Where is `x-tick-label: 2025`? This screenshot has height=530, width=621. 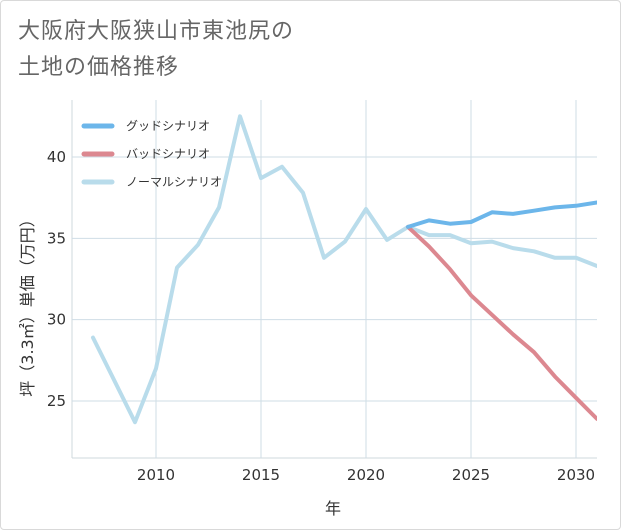
x-tick-label: 2025 is located at coordinates (471, 475).